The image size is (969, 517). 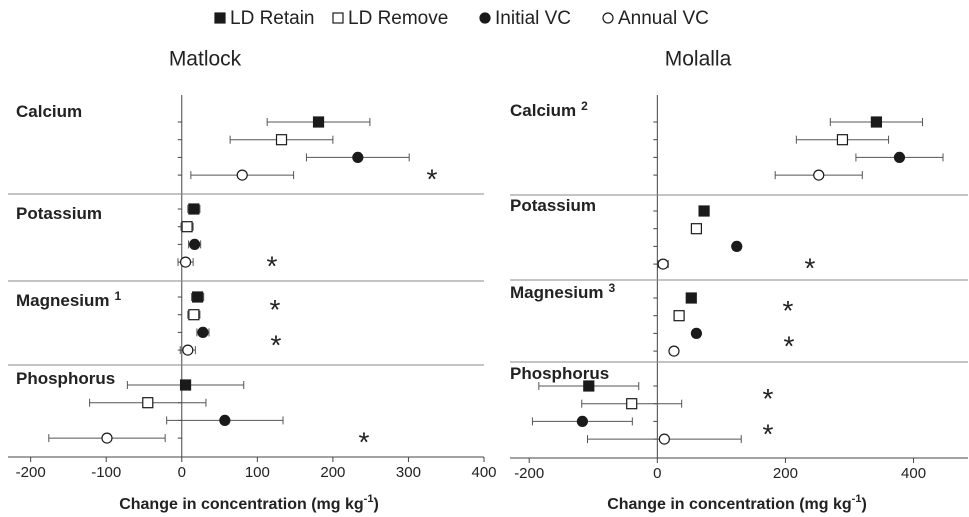 I want to click on x-tick-label: -100, so click(x=106, y=472).